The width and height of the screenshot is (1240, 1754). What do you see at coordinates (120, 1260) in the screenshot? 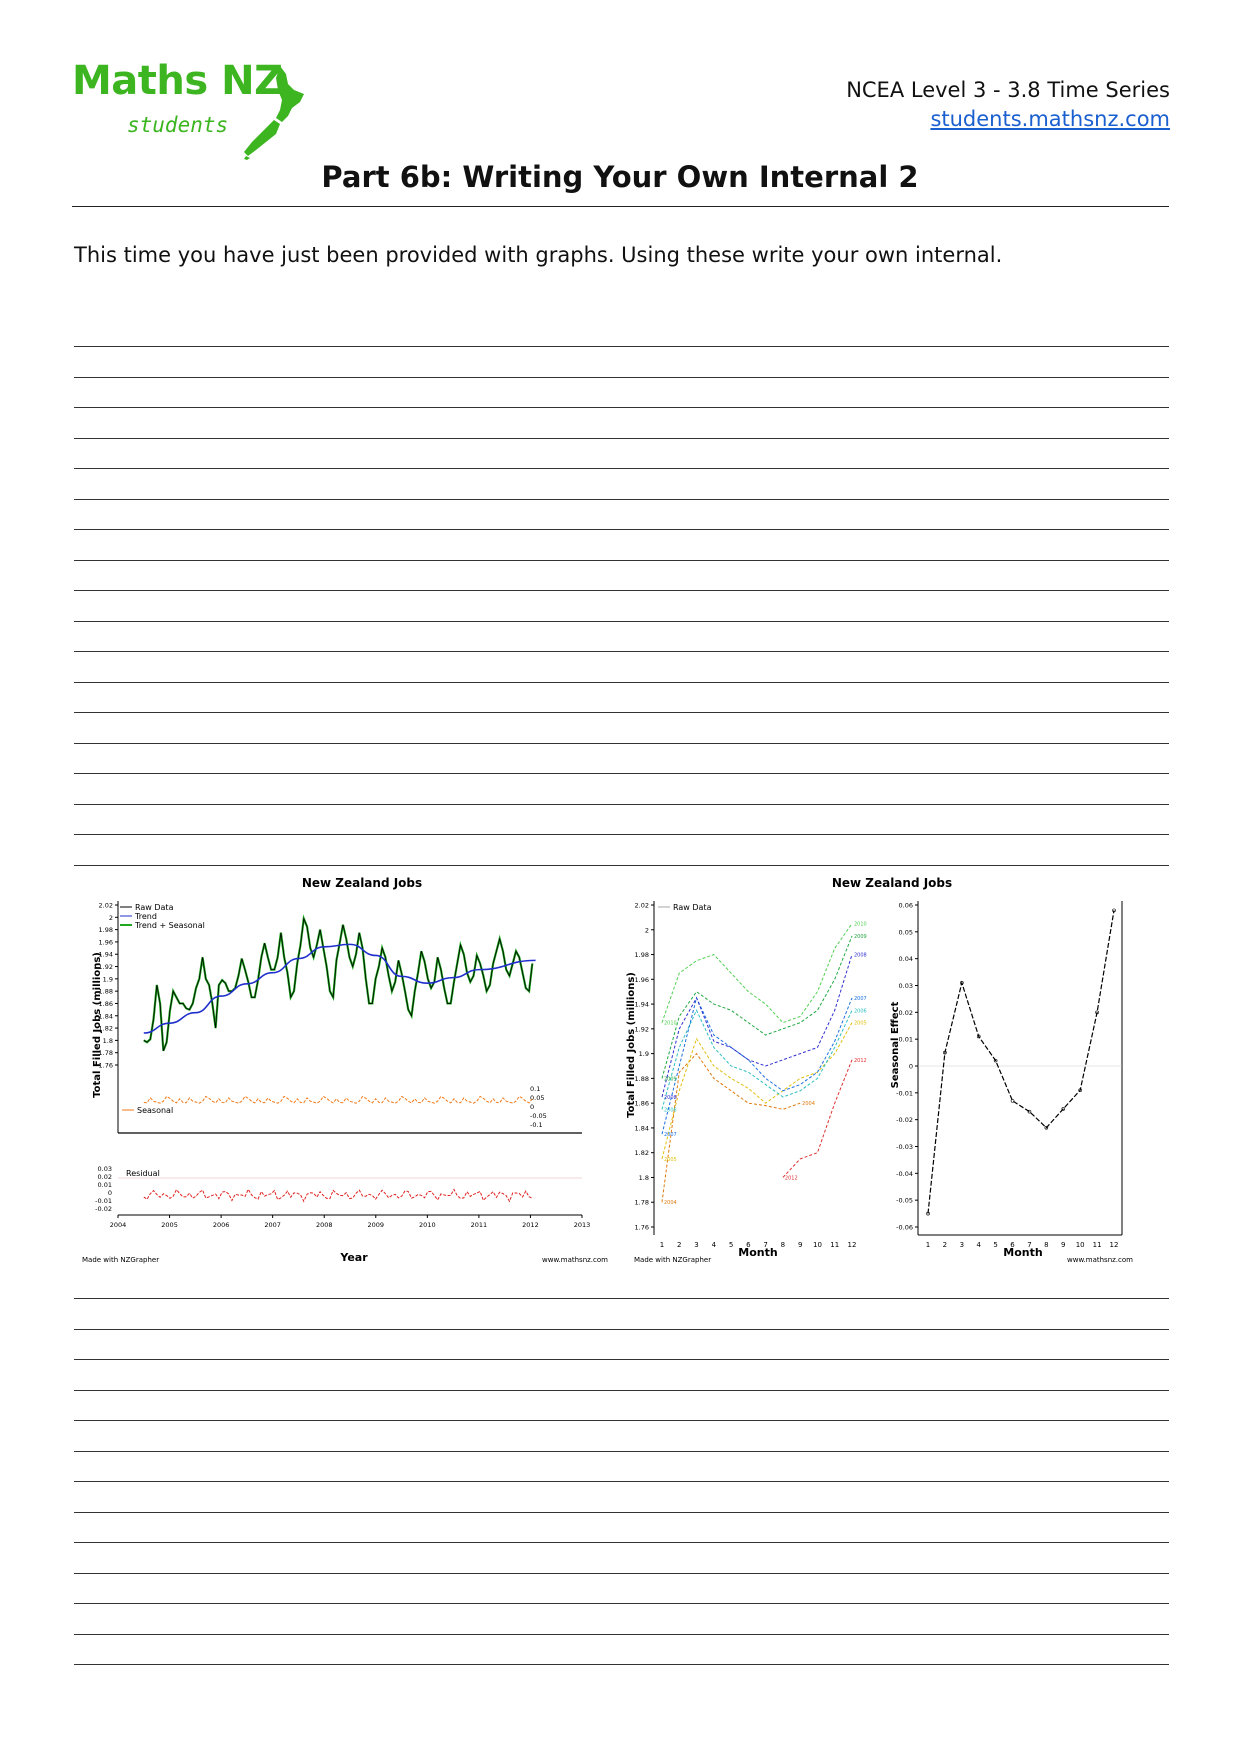
I see `chart1-credit-left: Made with NZGrapher` at bounding box center [120, 1260].